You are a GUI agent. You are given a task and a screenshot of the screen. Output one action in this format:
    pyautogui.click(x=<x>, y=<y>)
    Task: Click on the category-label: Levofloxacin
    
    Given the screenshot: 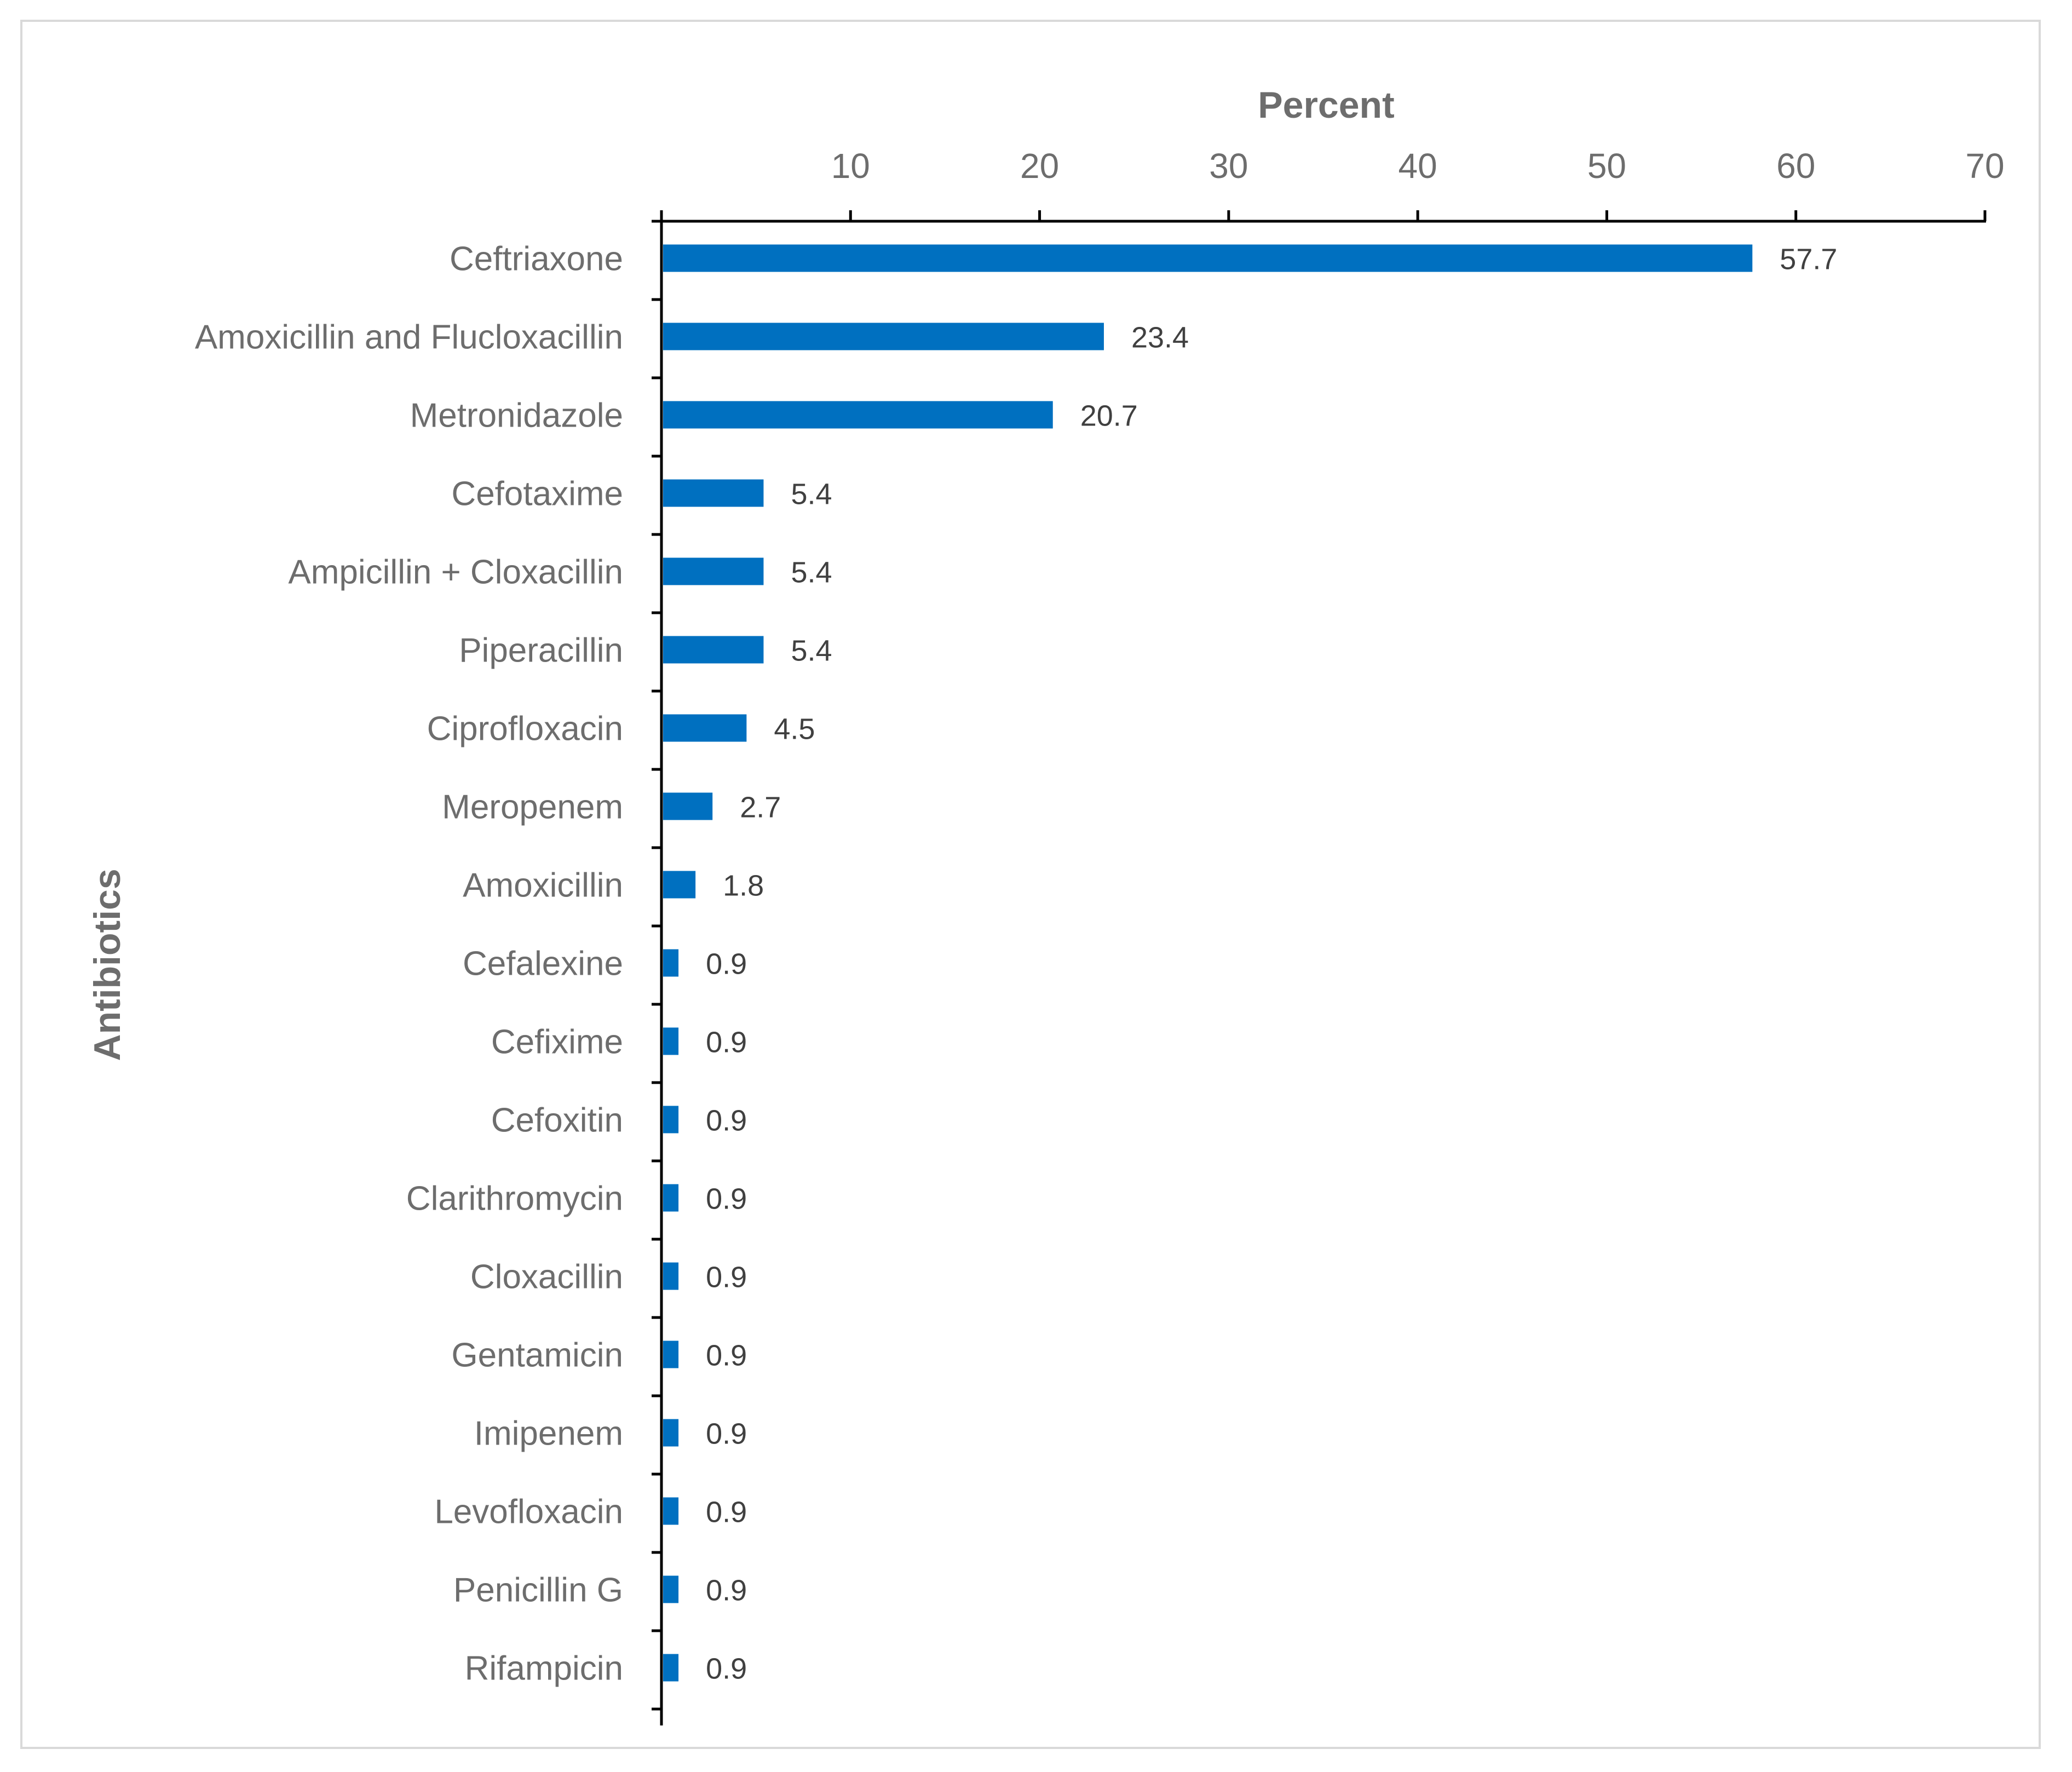 What is the action you would take?
    pyautogui.click(x=528, y=1512)
    